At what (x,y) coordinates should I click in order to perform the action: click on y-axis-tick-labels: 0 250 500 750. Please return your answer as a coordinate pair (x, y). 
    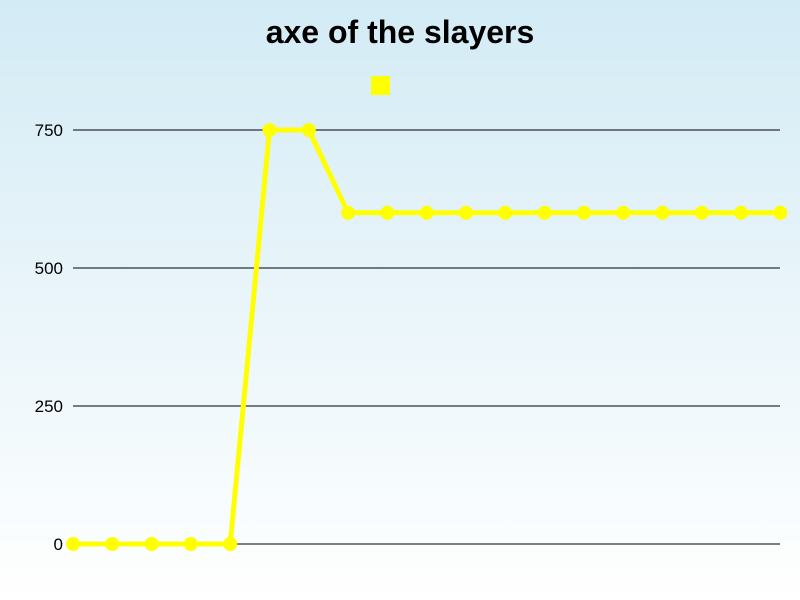
    Looking at the image, I should click on (49, 337).